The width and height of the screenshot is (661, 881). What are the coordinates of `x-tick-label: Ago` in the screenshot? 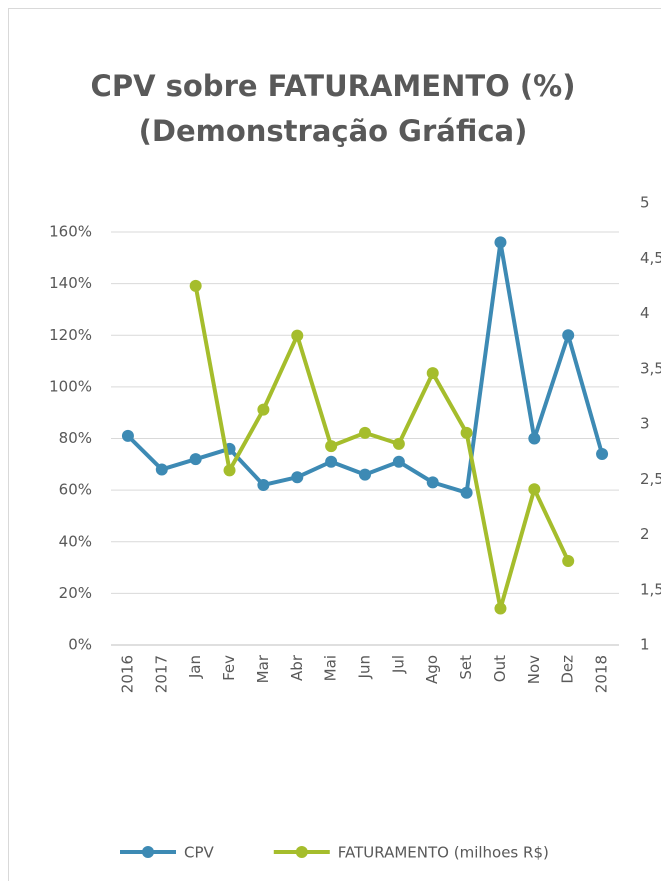 It's located at (432, 669).